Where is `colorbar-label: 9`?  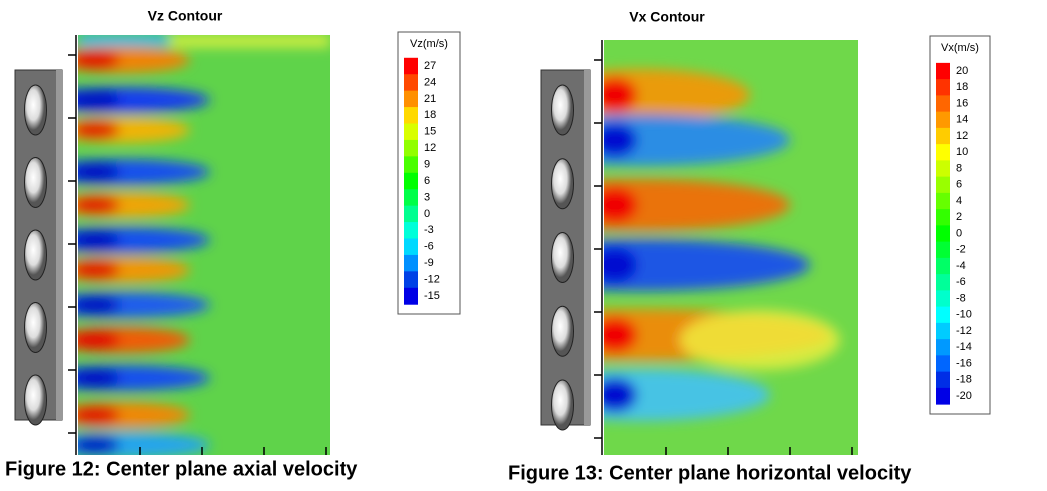 colorbar-label: 9 is located at coordinates (427, 164).